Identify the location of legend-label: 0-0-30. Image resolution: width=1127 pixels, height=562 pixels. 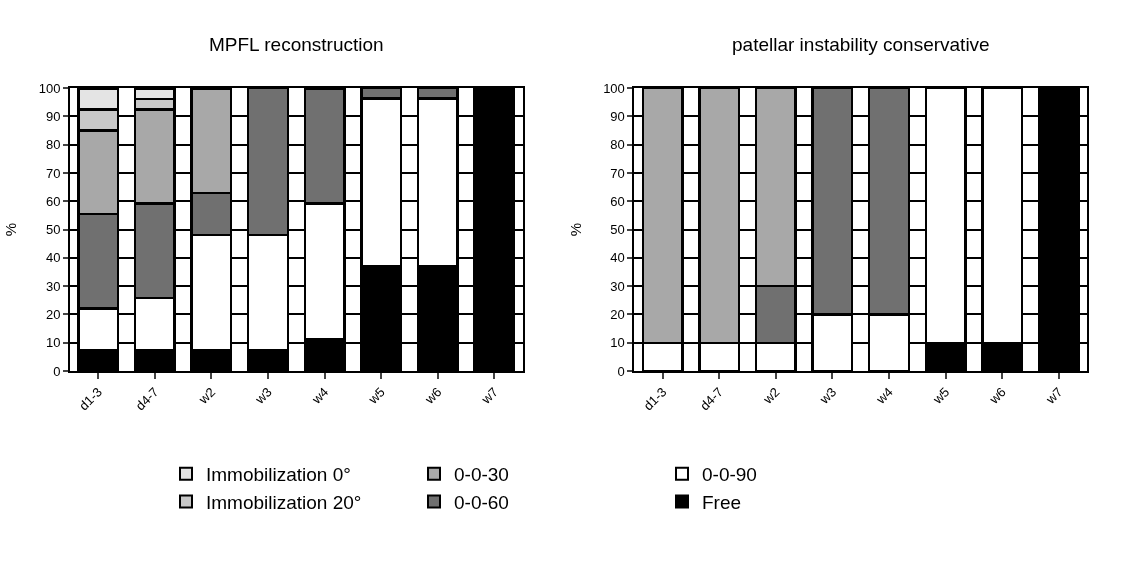
(481, 475).